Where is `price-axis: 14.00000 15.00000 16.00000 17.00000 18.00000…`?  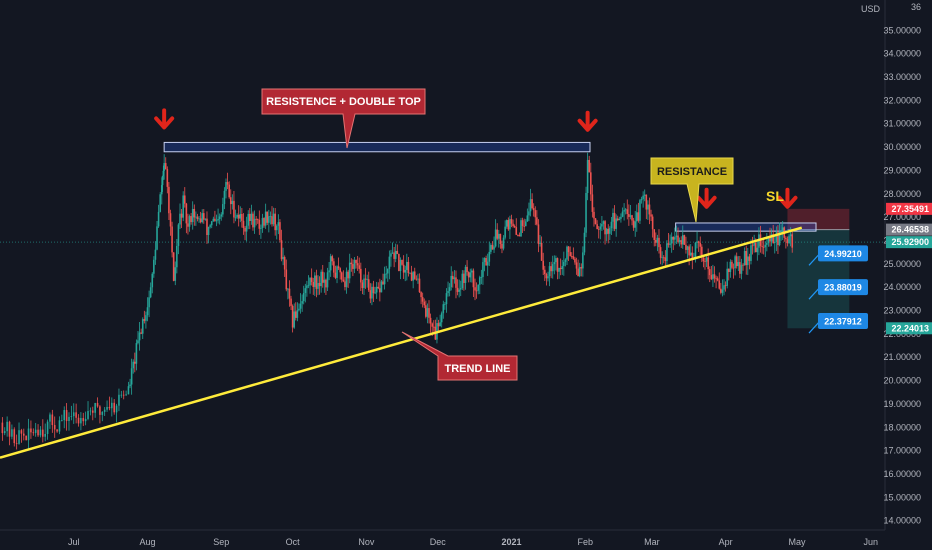
price-axis: 14.00000 15.00000 16.00000 17.00000 18.00000… is located at coordinates (907, 264).